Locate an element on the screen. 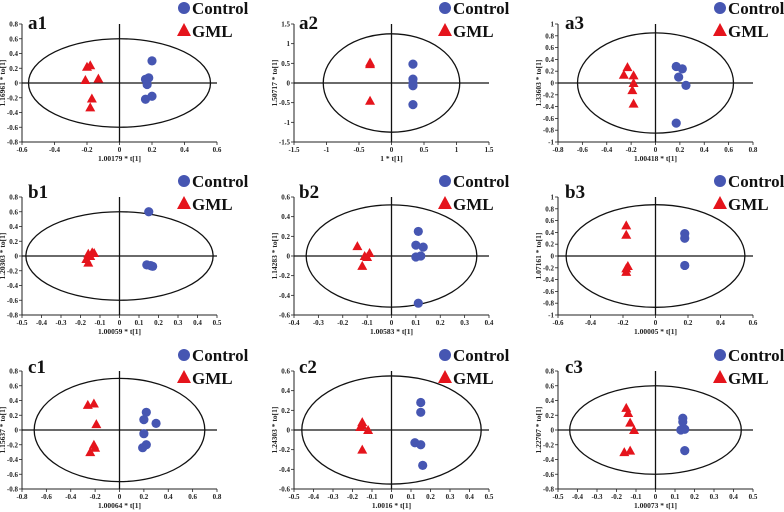 Image resolution: width=784 pixels, height=512 pixels. panel-label: b3 is located at coordinates (575, 192).